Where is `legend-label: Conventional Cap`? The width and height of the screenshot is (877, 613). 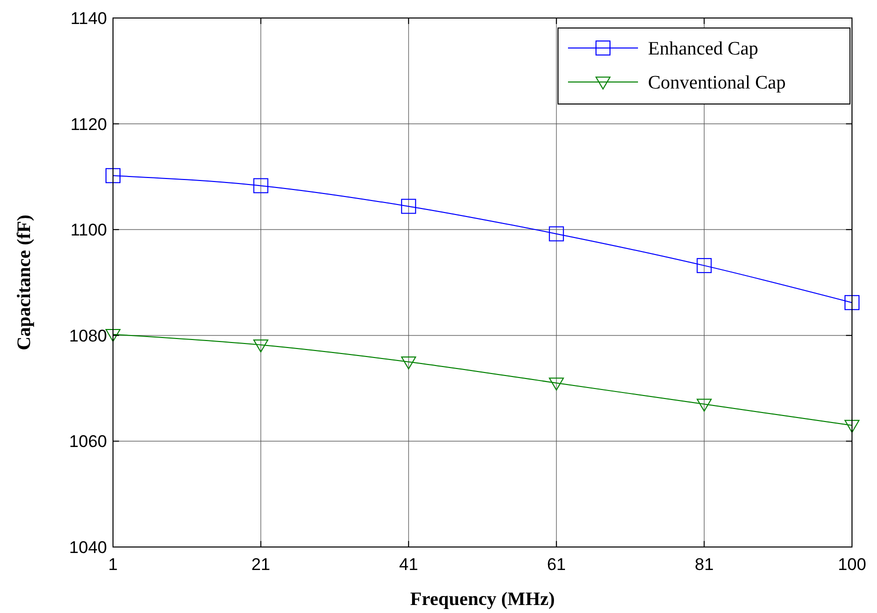 legend-label: Conventional Cap is located at coordinates (717, 83).